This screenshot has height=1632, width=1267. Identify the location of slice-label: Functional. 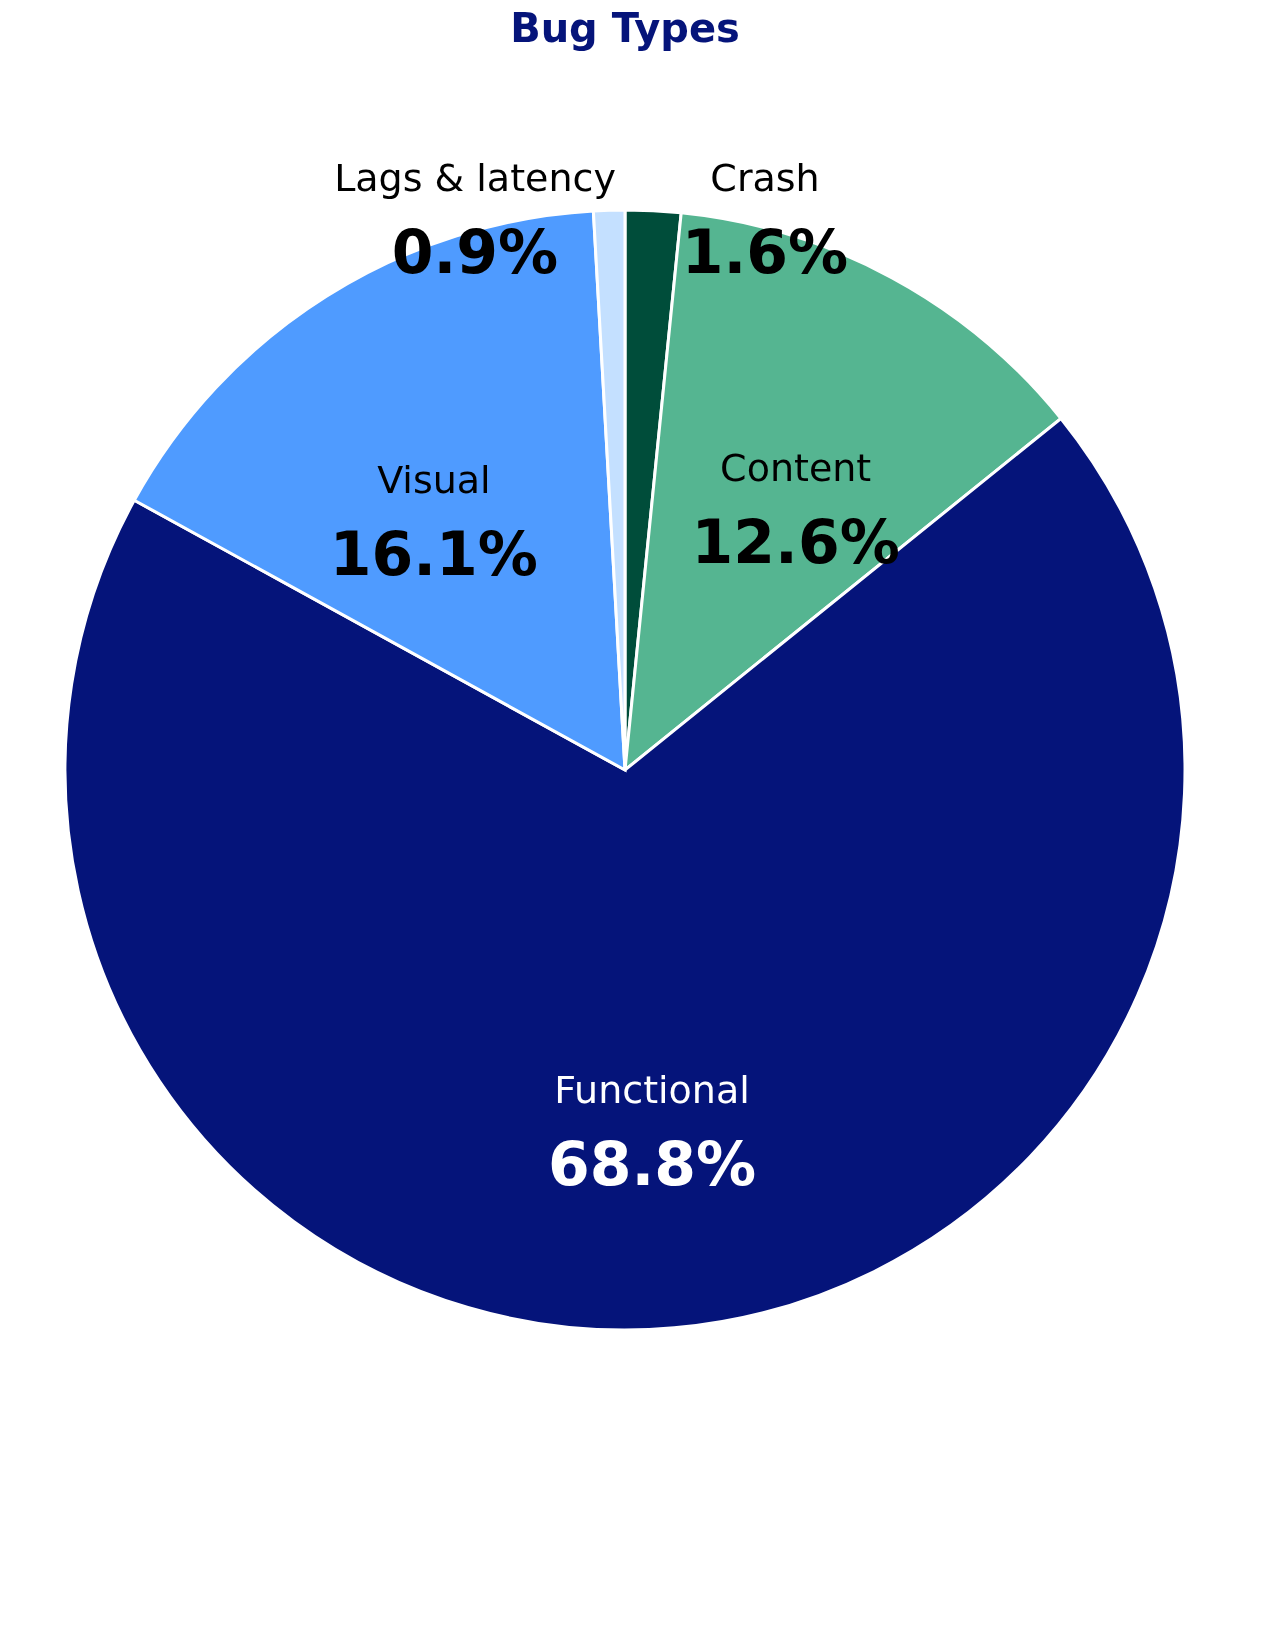
(652, 1089).